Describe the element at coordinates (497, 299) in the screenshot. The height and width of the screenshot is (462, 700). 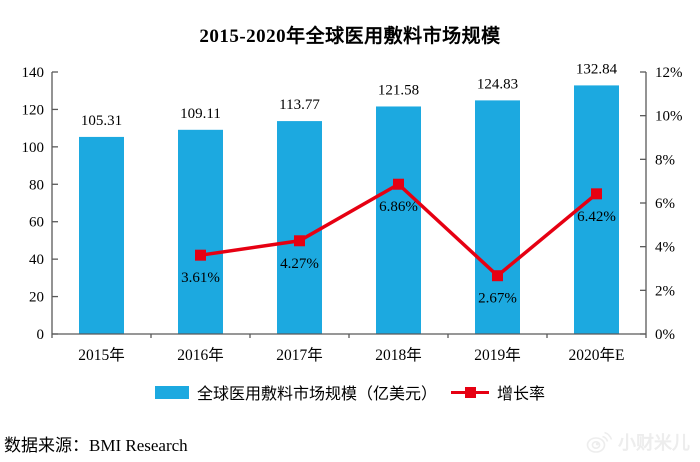
I see `line-value-label: 2.67%` at that location.